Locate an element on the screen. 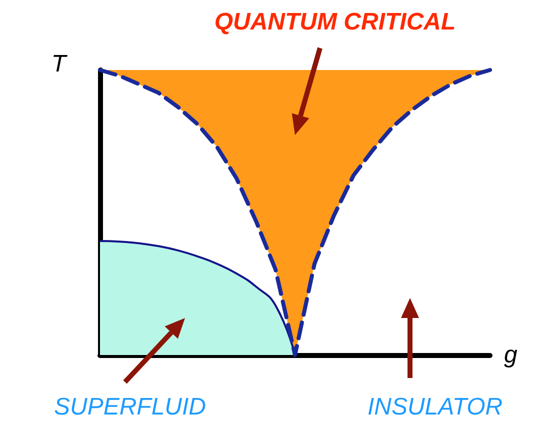 Image resolution: width=548 pixels, height=422 pixels. text: INSULATOR is located at coordinates (435, 407).